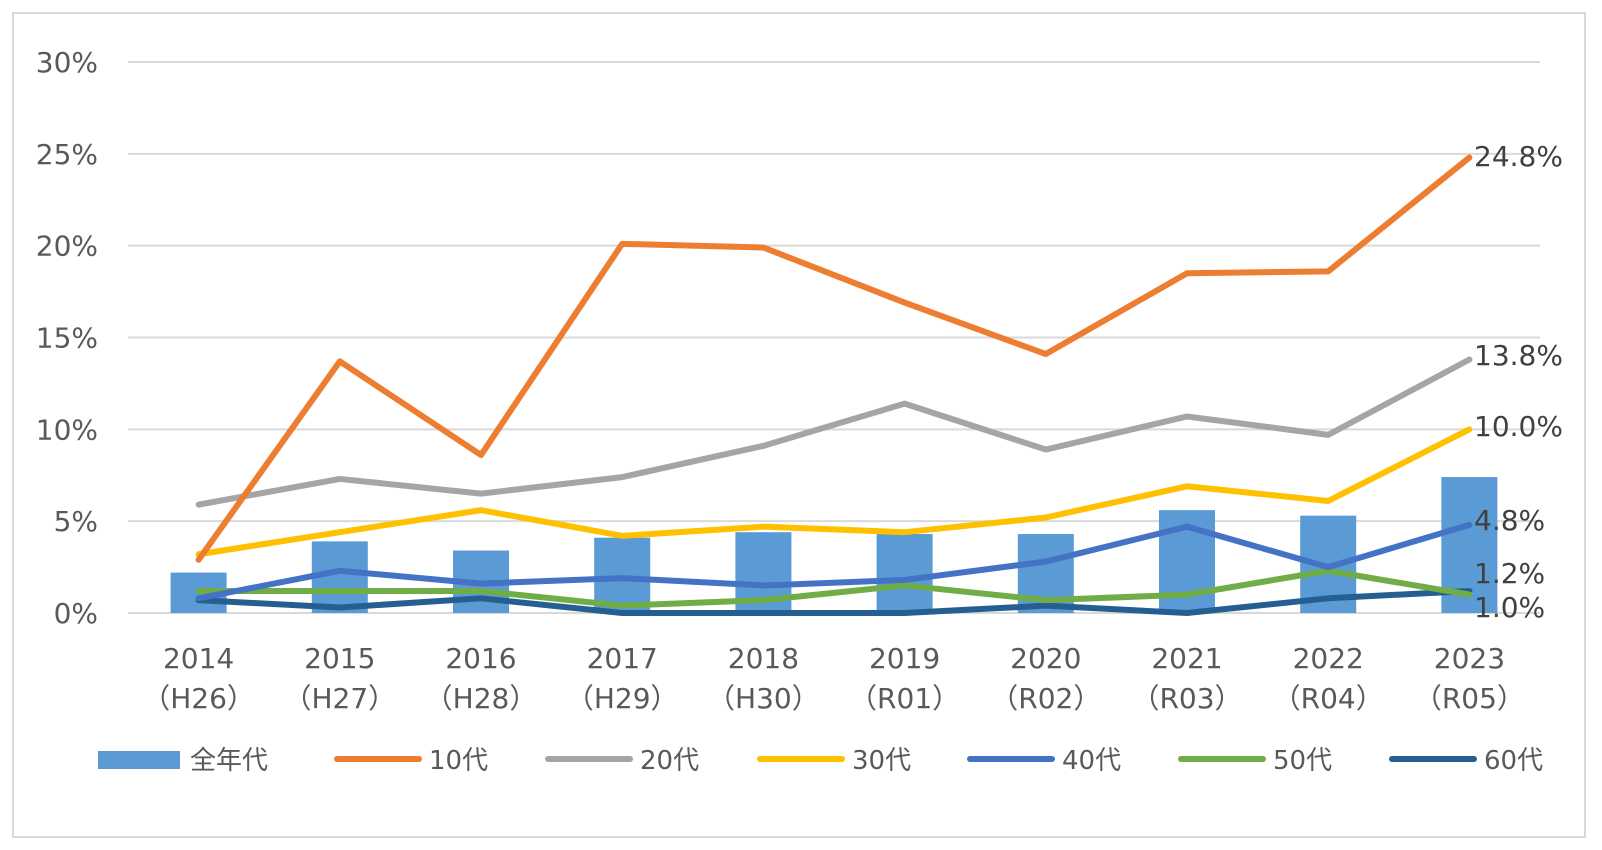 This screenshot has width=1602, height=850. Describe the element at coordinates (904, 698) in the screenshot. I see `x-tick-sublabel: （R01）` at that location.